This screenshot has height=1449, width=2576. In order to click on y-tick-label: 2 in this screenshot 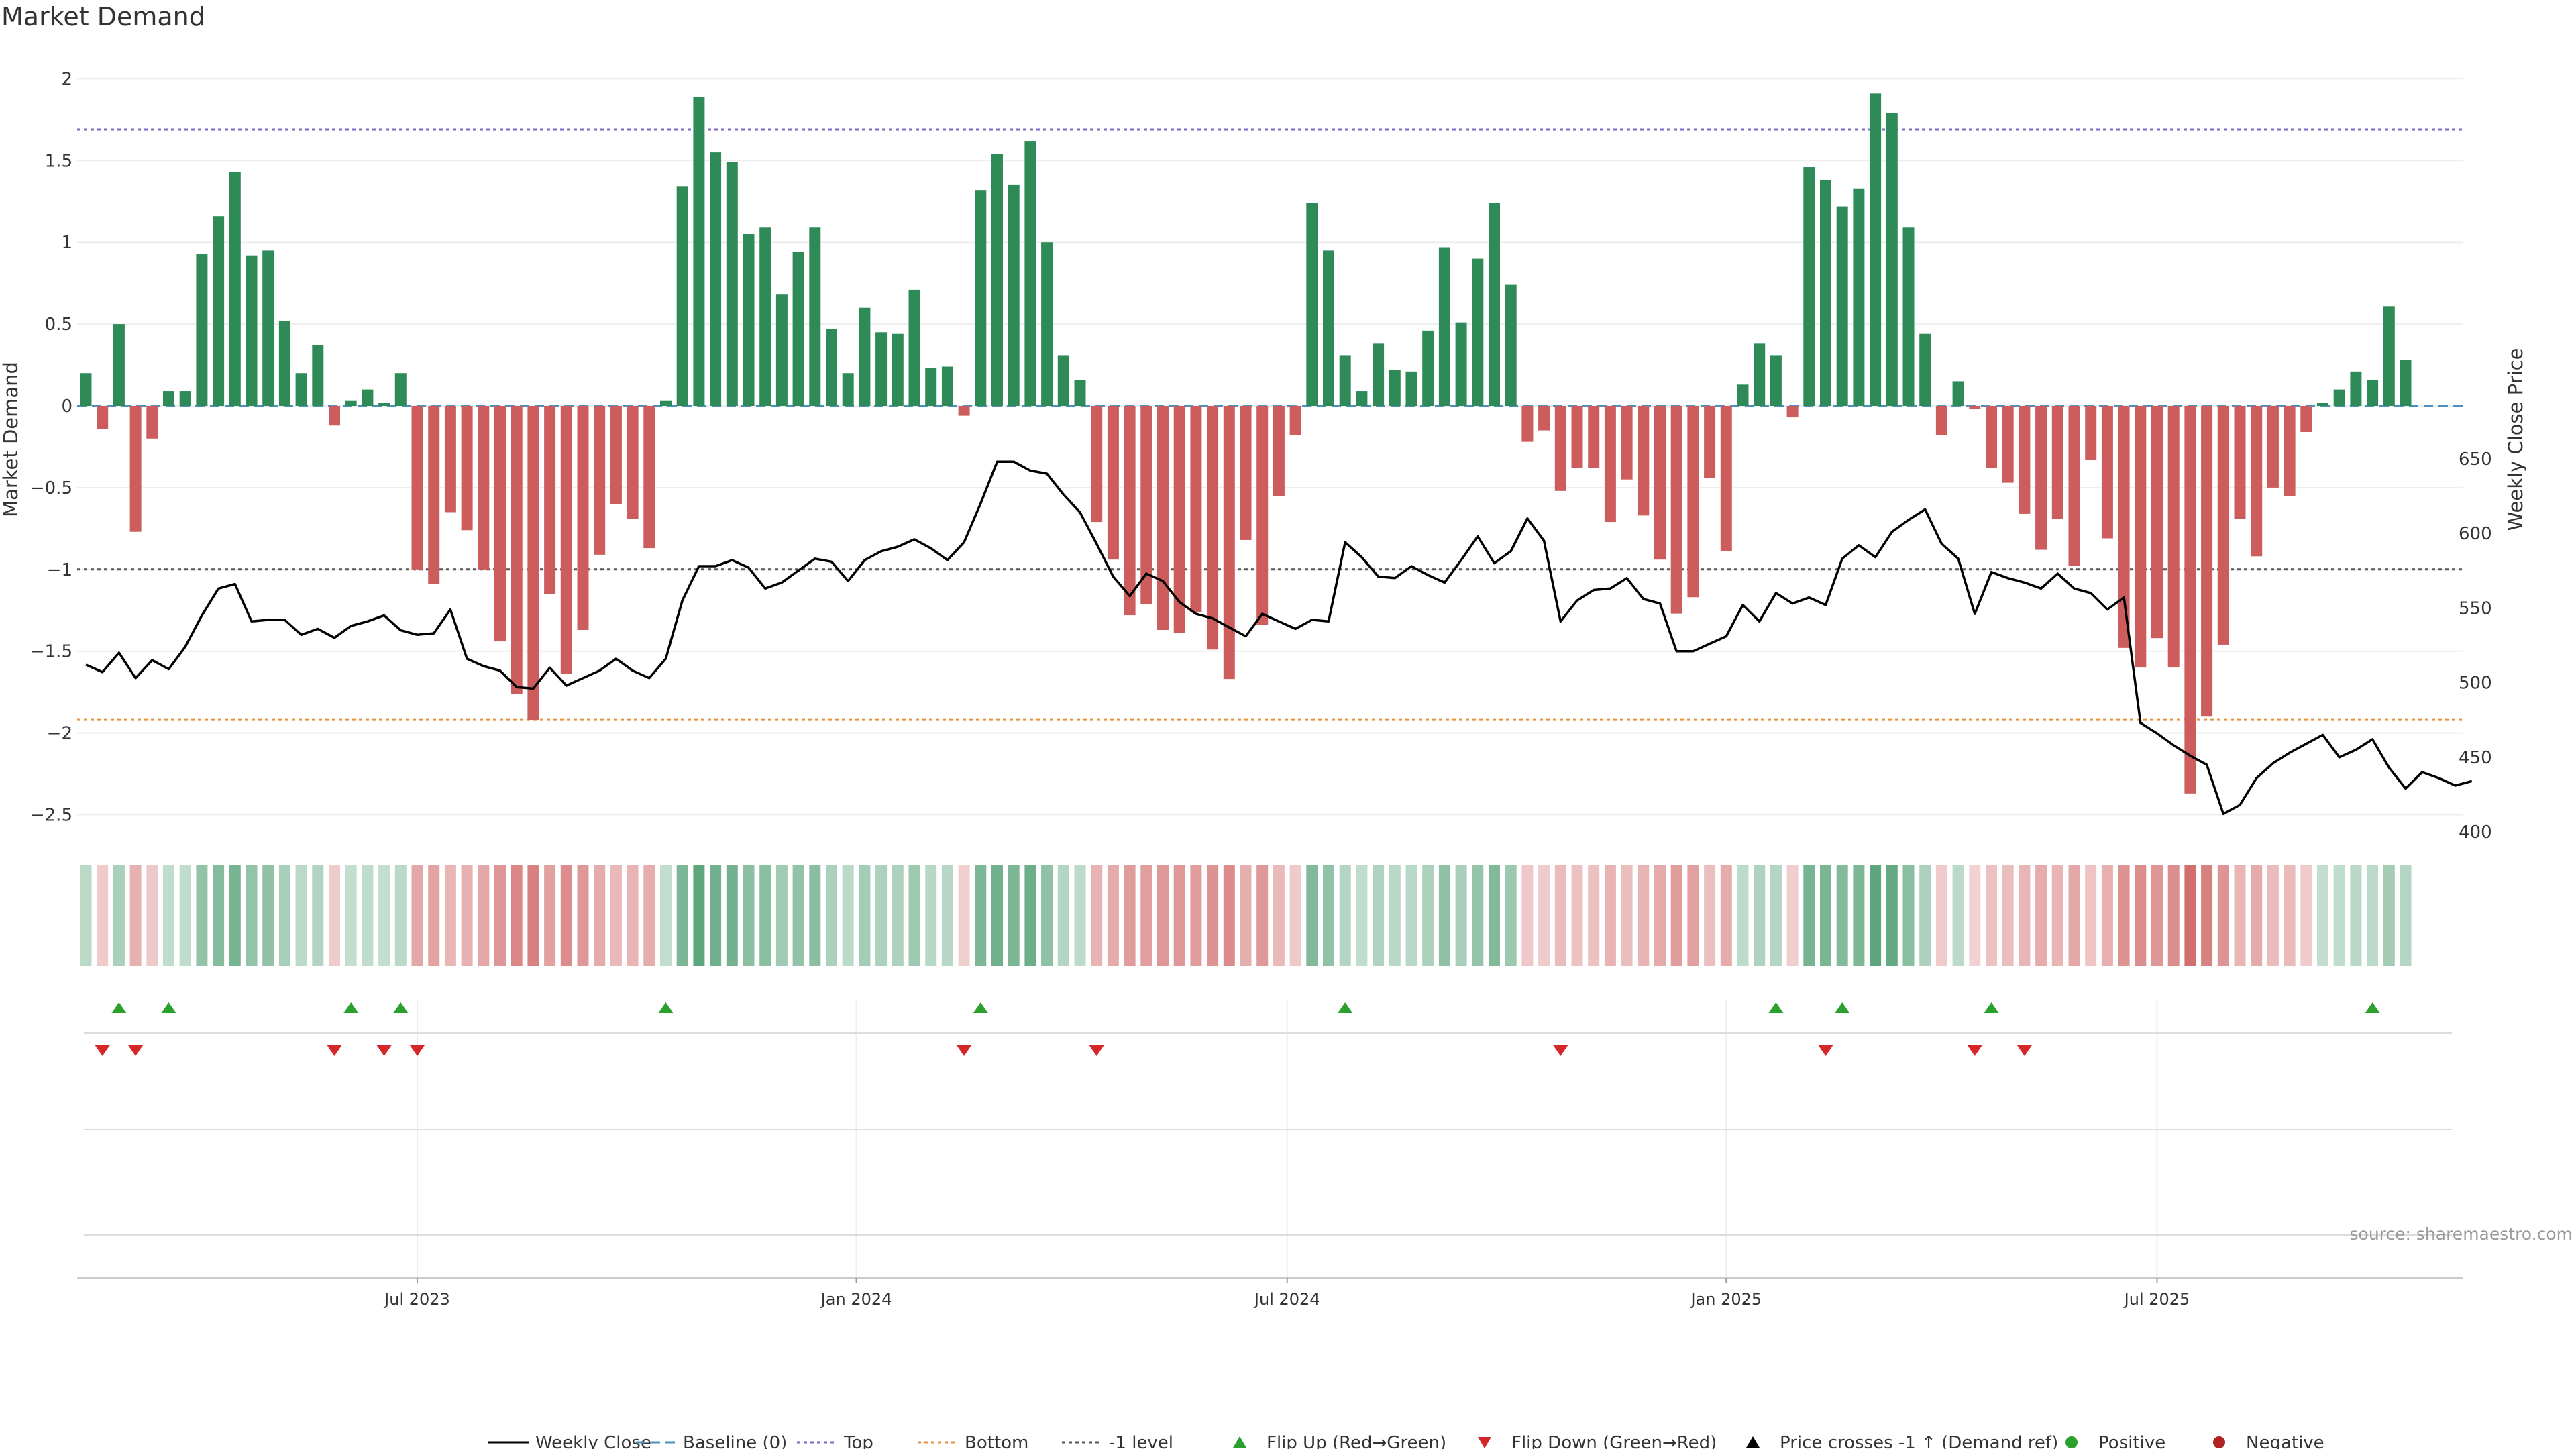, I will do `click(66, 79)`.